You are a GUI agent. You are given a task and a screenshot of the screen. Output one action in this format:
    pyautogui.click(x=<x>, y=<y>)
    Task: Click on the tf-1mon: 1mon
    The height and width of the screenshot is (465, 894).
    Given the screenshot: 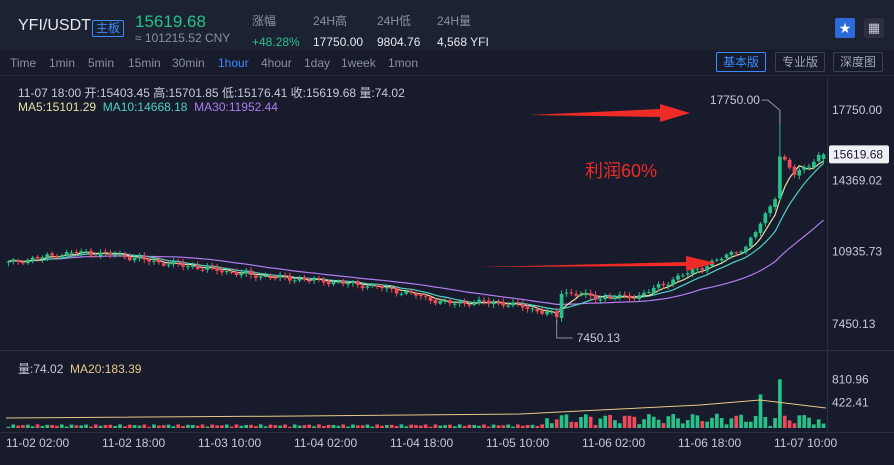 What is the action you would take?
    pyautogui.click(x=403, y=63)
    